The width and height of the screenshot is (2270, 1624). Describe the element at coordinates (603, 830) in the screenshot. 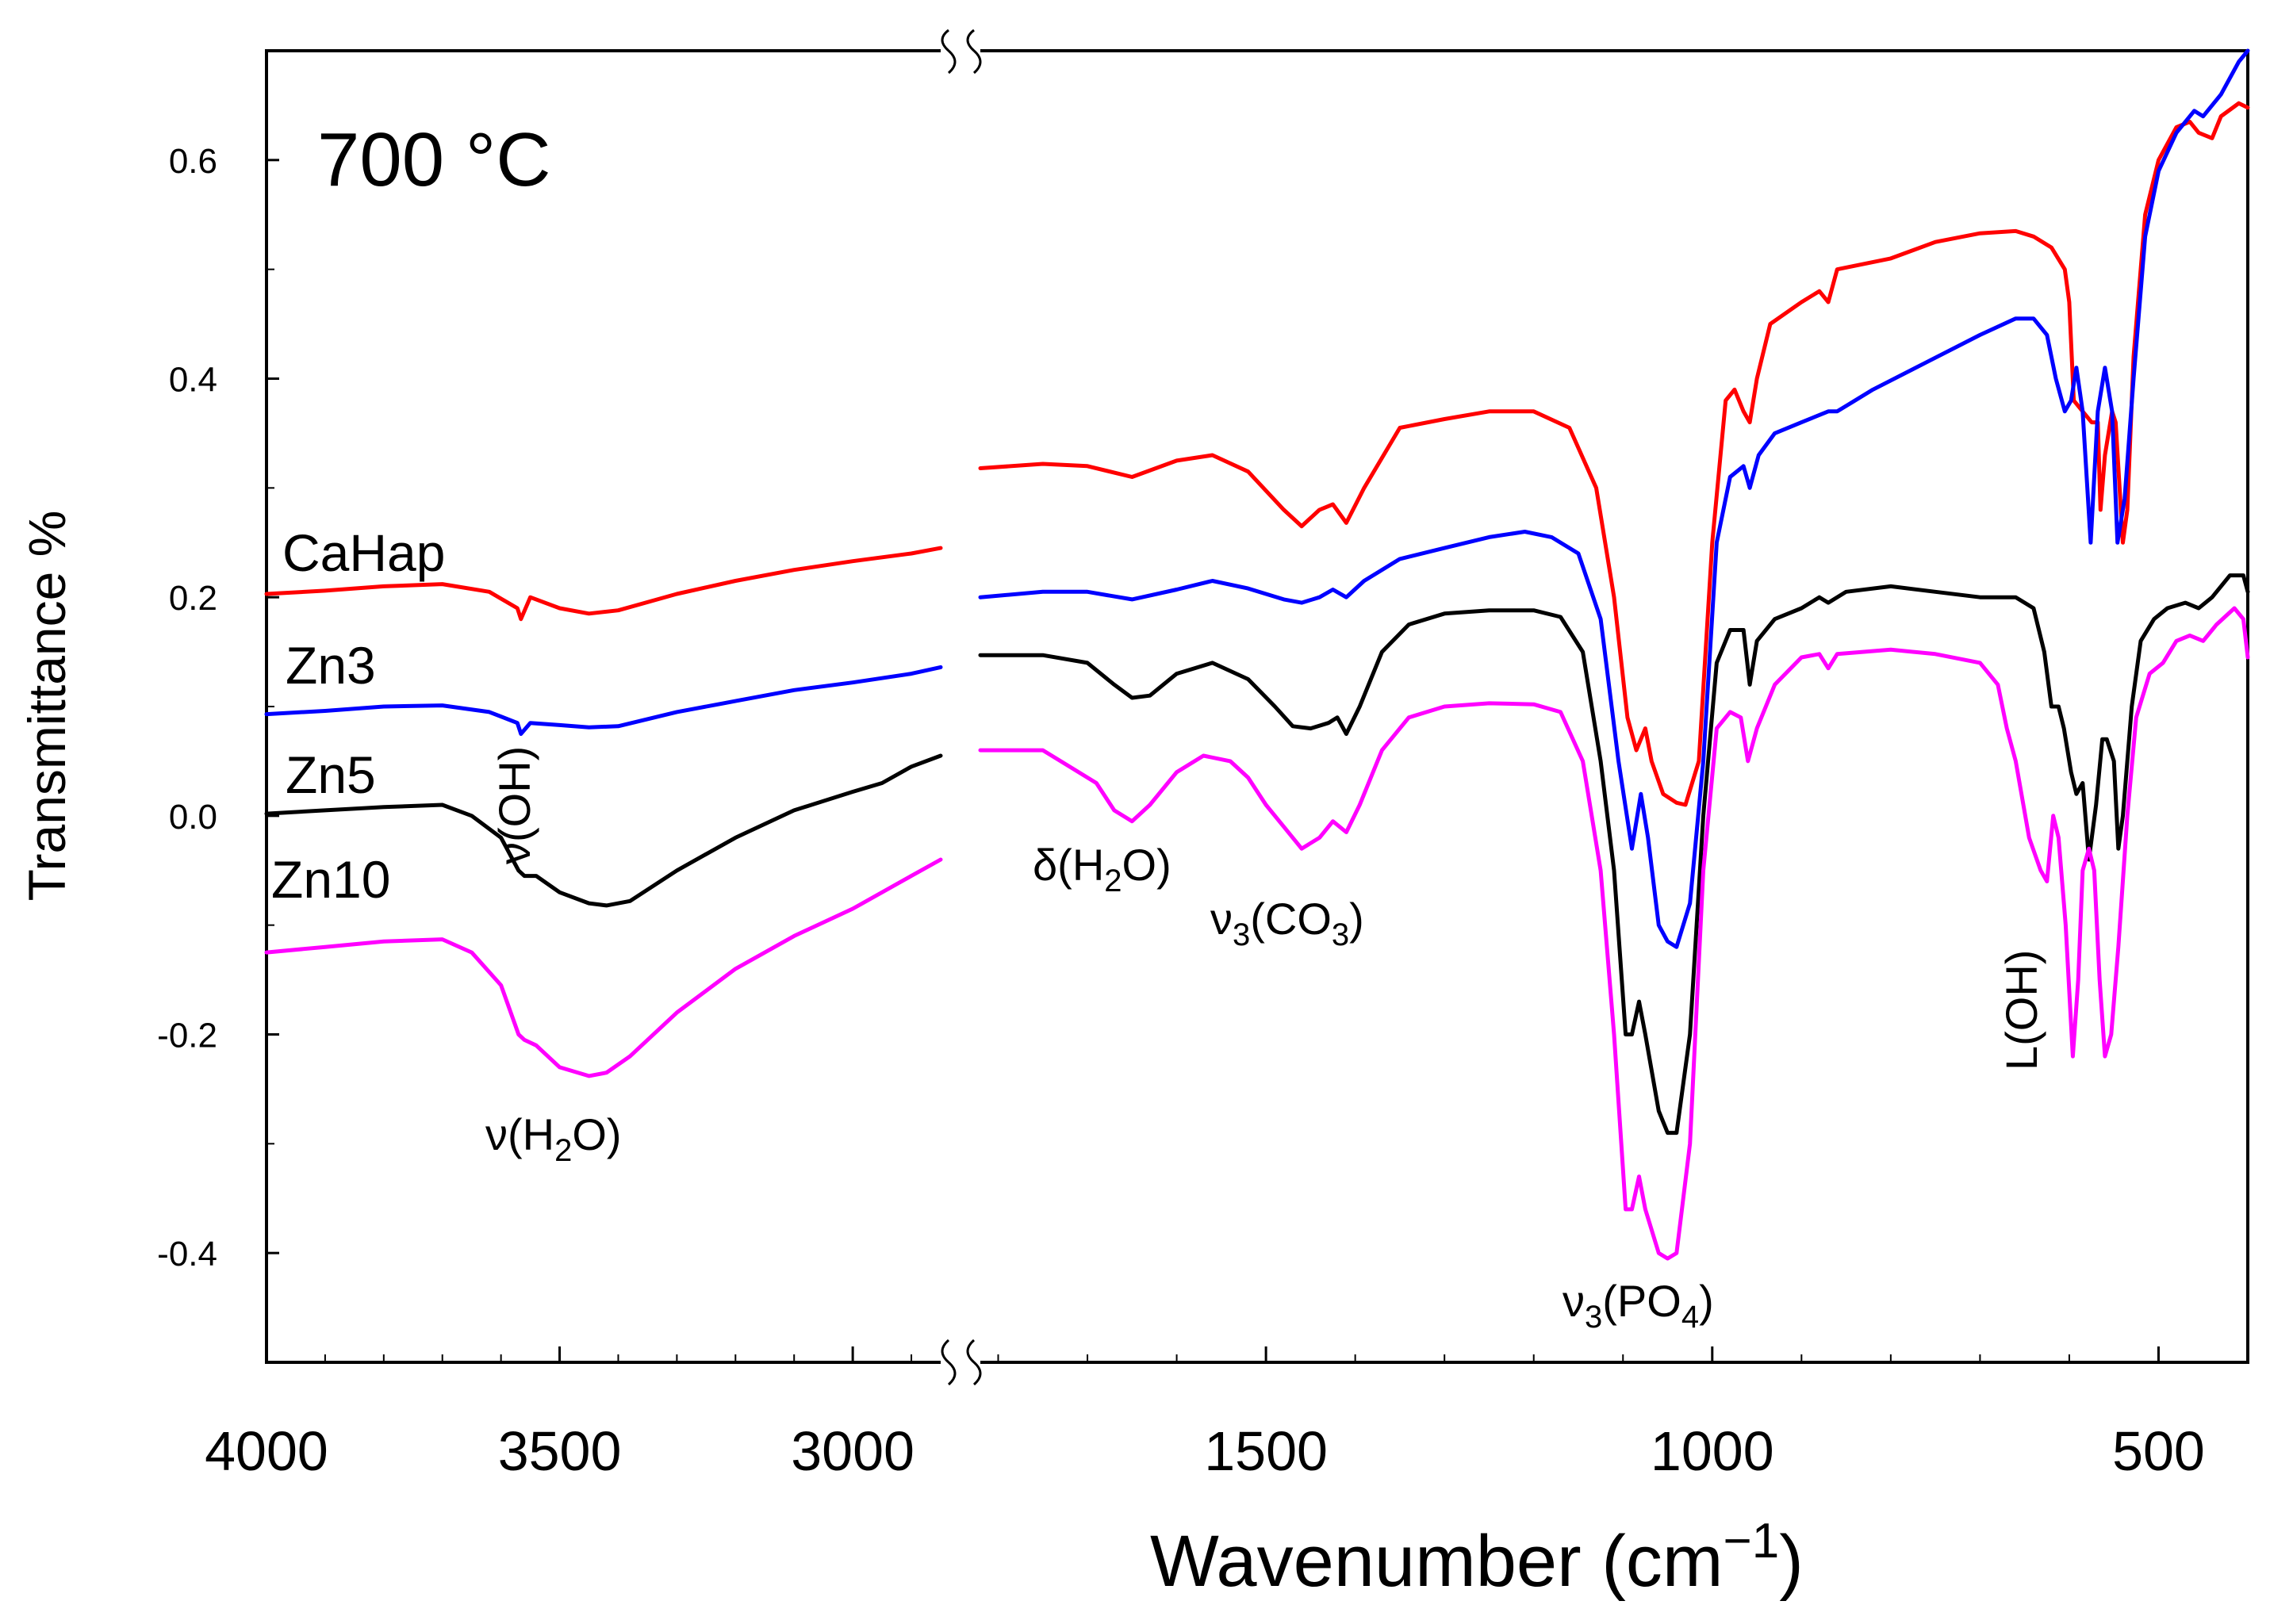

I see `series-line-zn5-left` at that location.